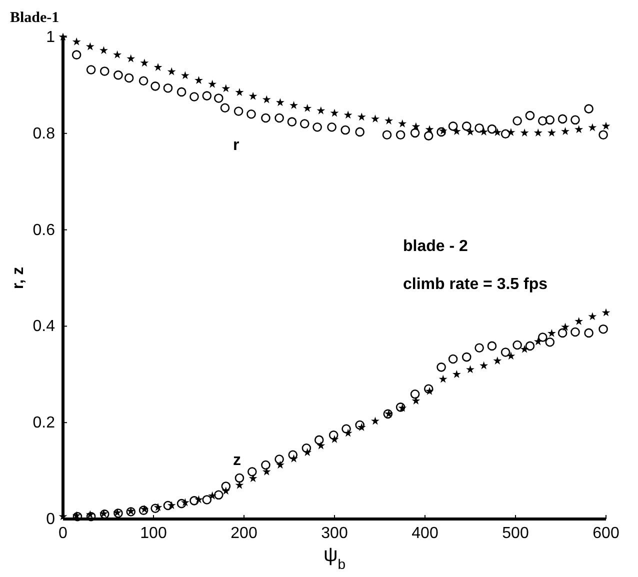 Image resolution: width=638 pixels, height=577 pixels. What do you see at coordinates (35, 18) in the screenshot?
I see `chart-title: Blade-1` at bounding box center [35, 18].